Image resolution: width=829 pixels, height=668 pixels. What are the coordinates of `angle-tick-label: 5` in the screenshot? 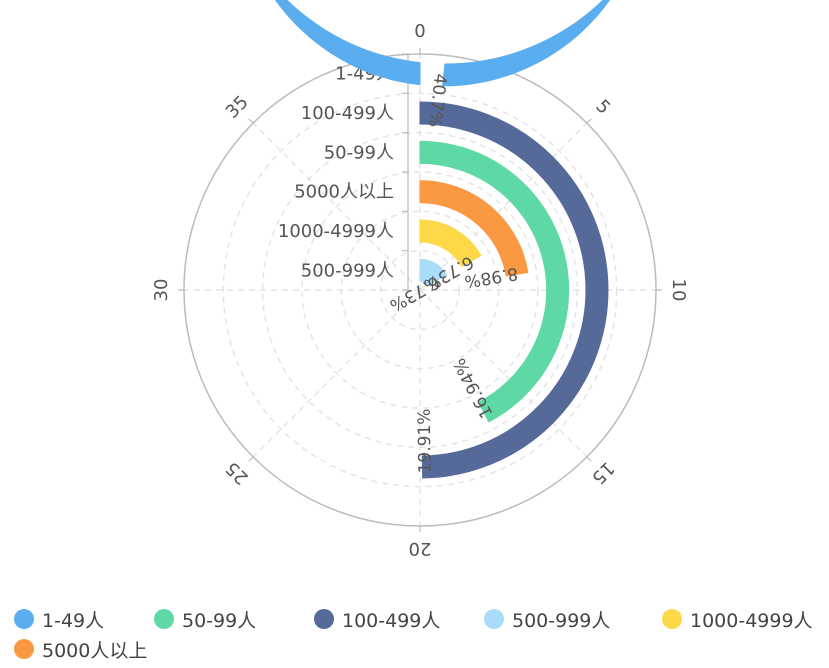 It's located at (602, 107).